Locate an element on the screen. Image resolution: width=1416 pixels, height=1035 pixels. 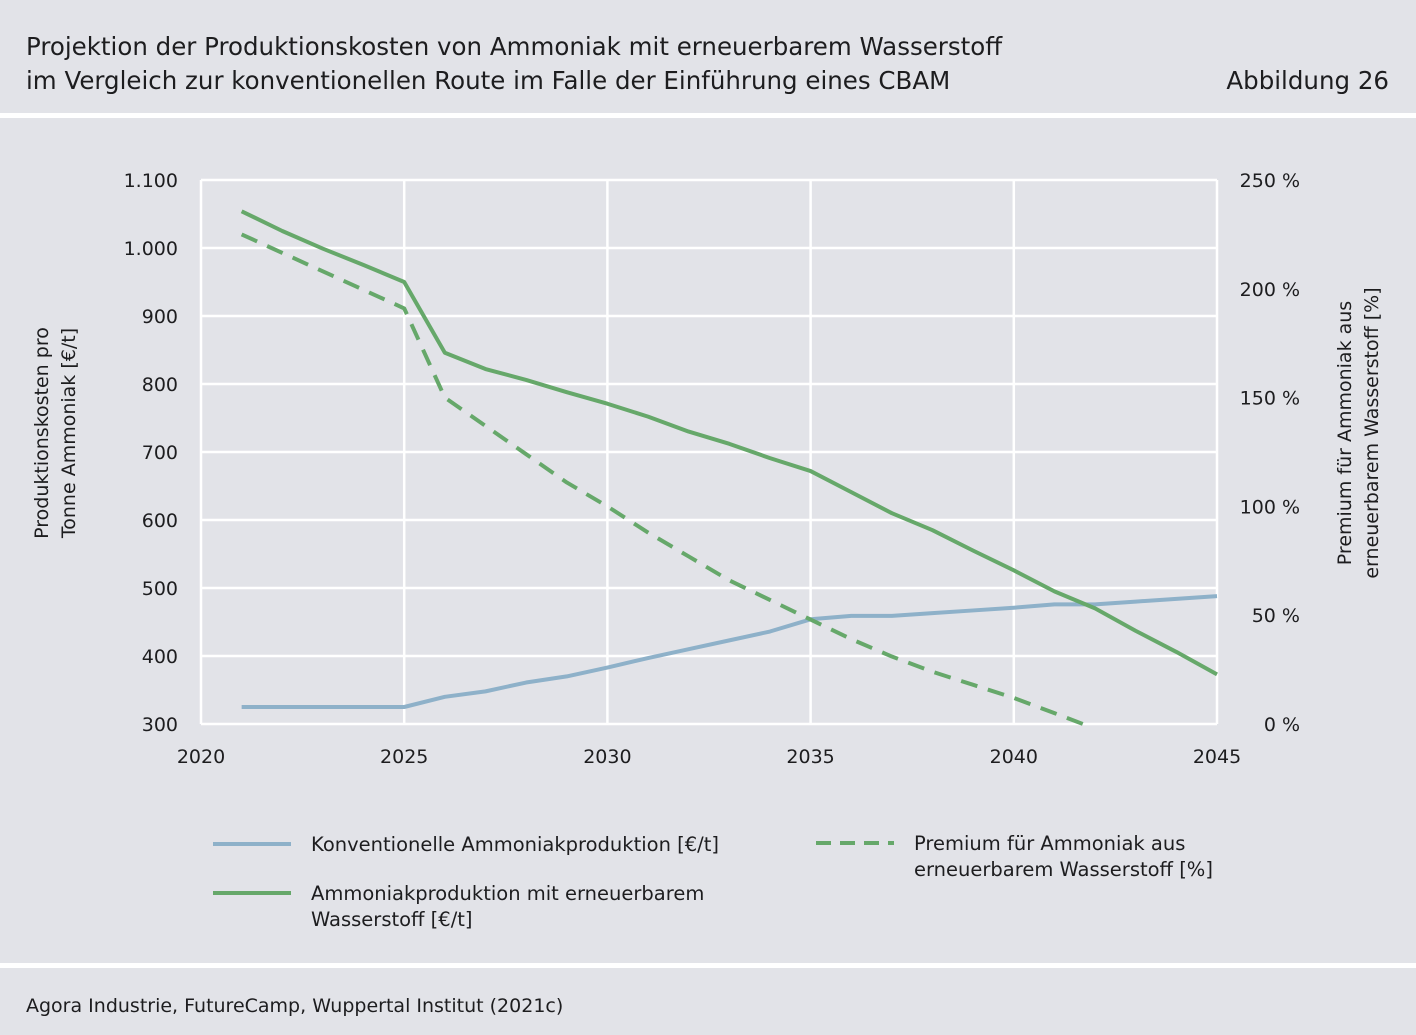
y-right-tick-label: 200 % is located at coordinates (1270, 290).